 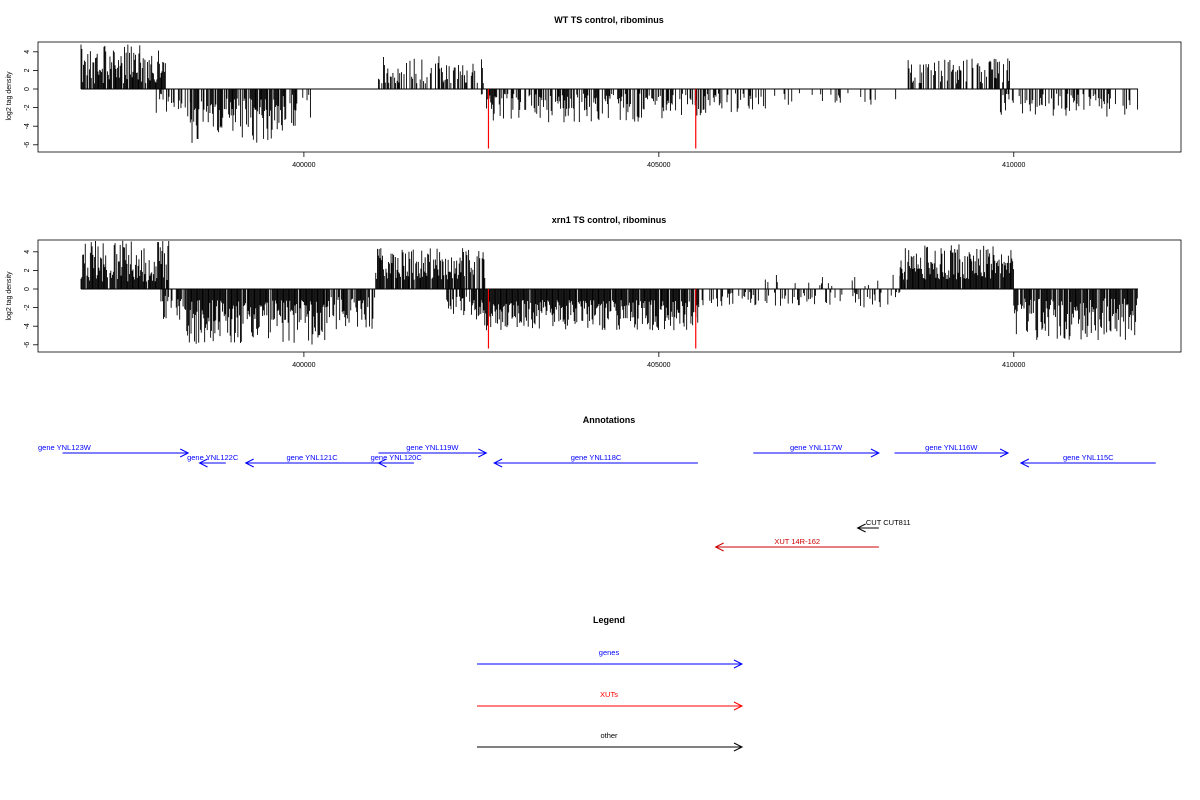 What do you see at coordinates (609, 620) in the screenshot?
I see `legend-title: Legend` at bounding box center [609, 620].